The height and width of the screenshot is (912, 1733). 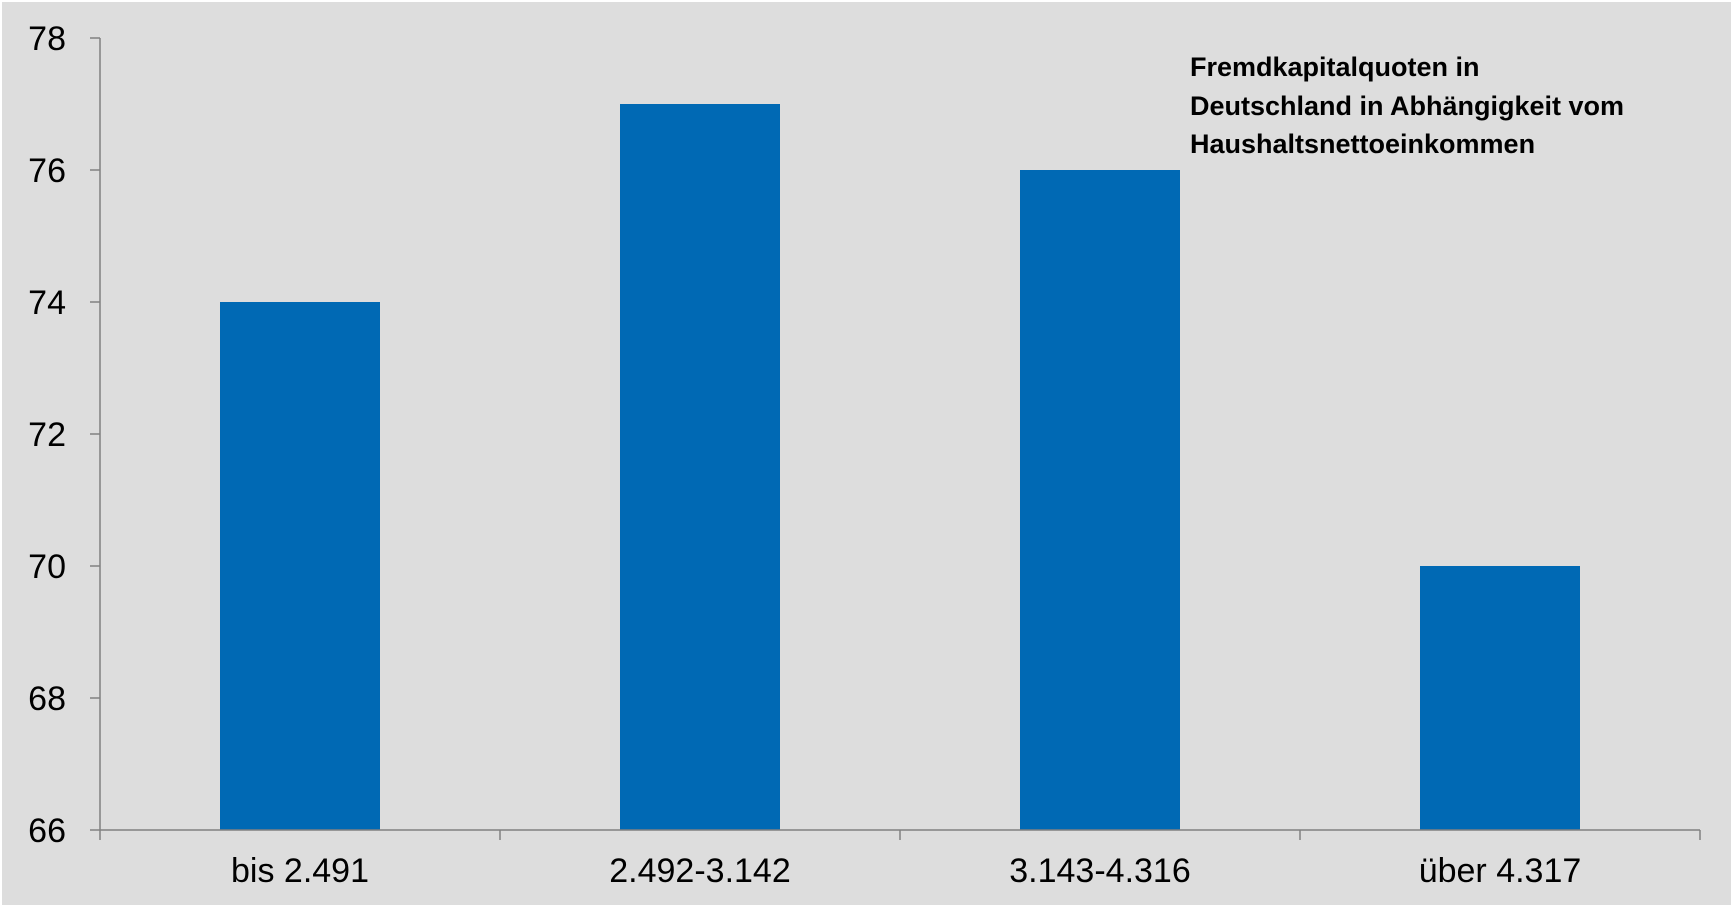 I want to click on y-tick-label: 70, so click(x=47, y=567).